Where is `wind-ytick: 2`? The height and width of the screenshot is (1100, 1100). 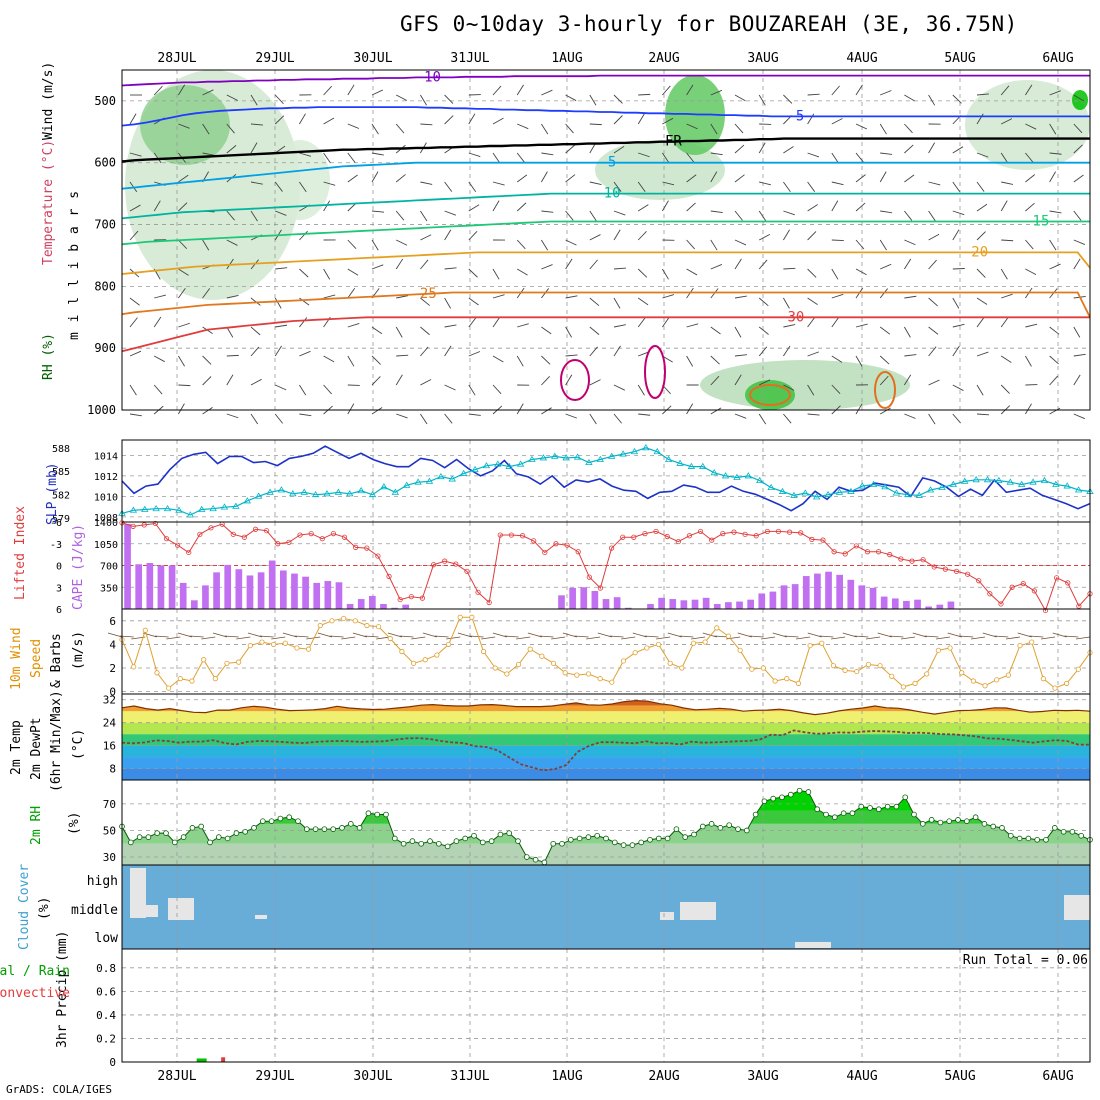 wind-ytick: 2 is located at coordinates (112, 668).